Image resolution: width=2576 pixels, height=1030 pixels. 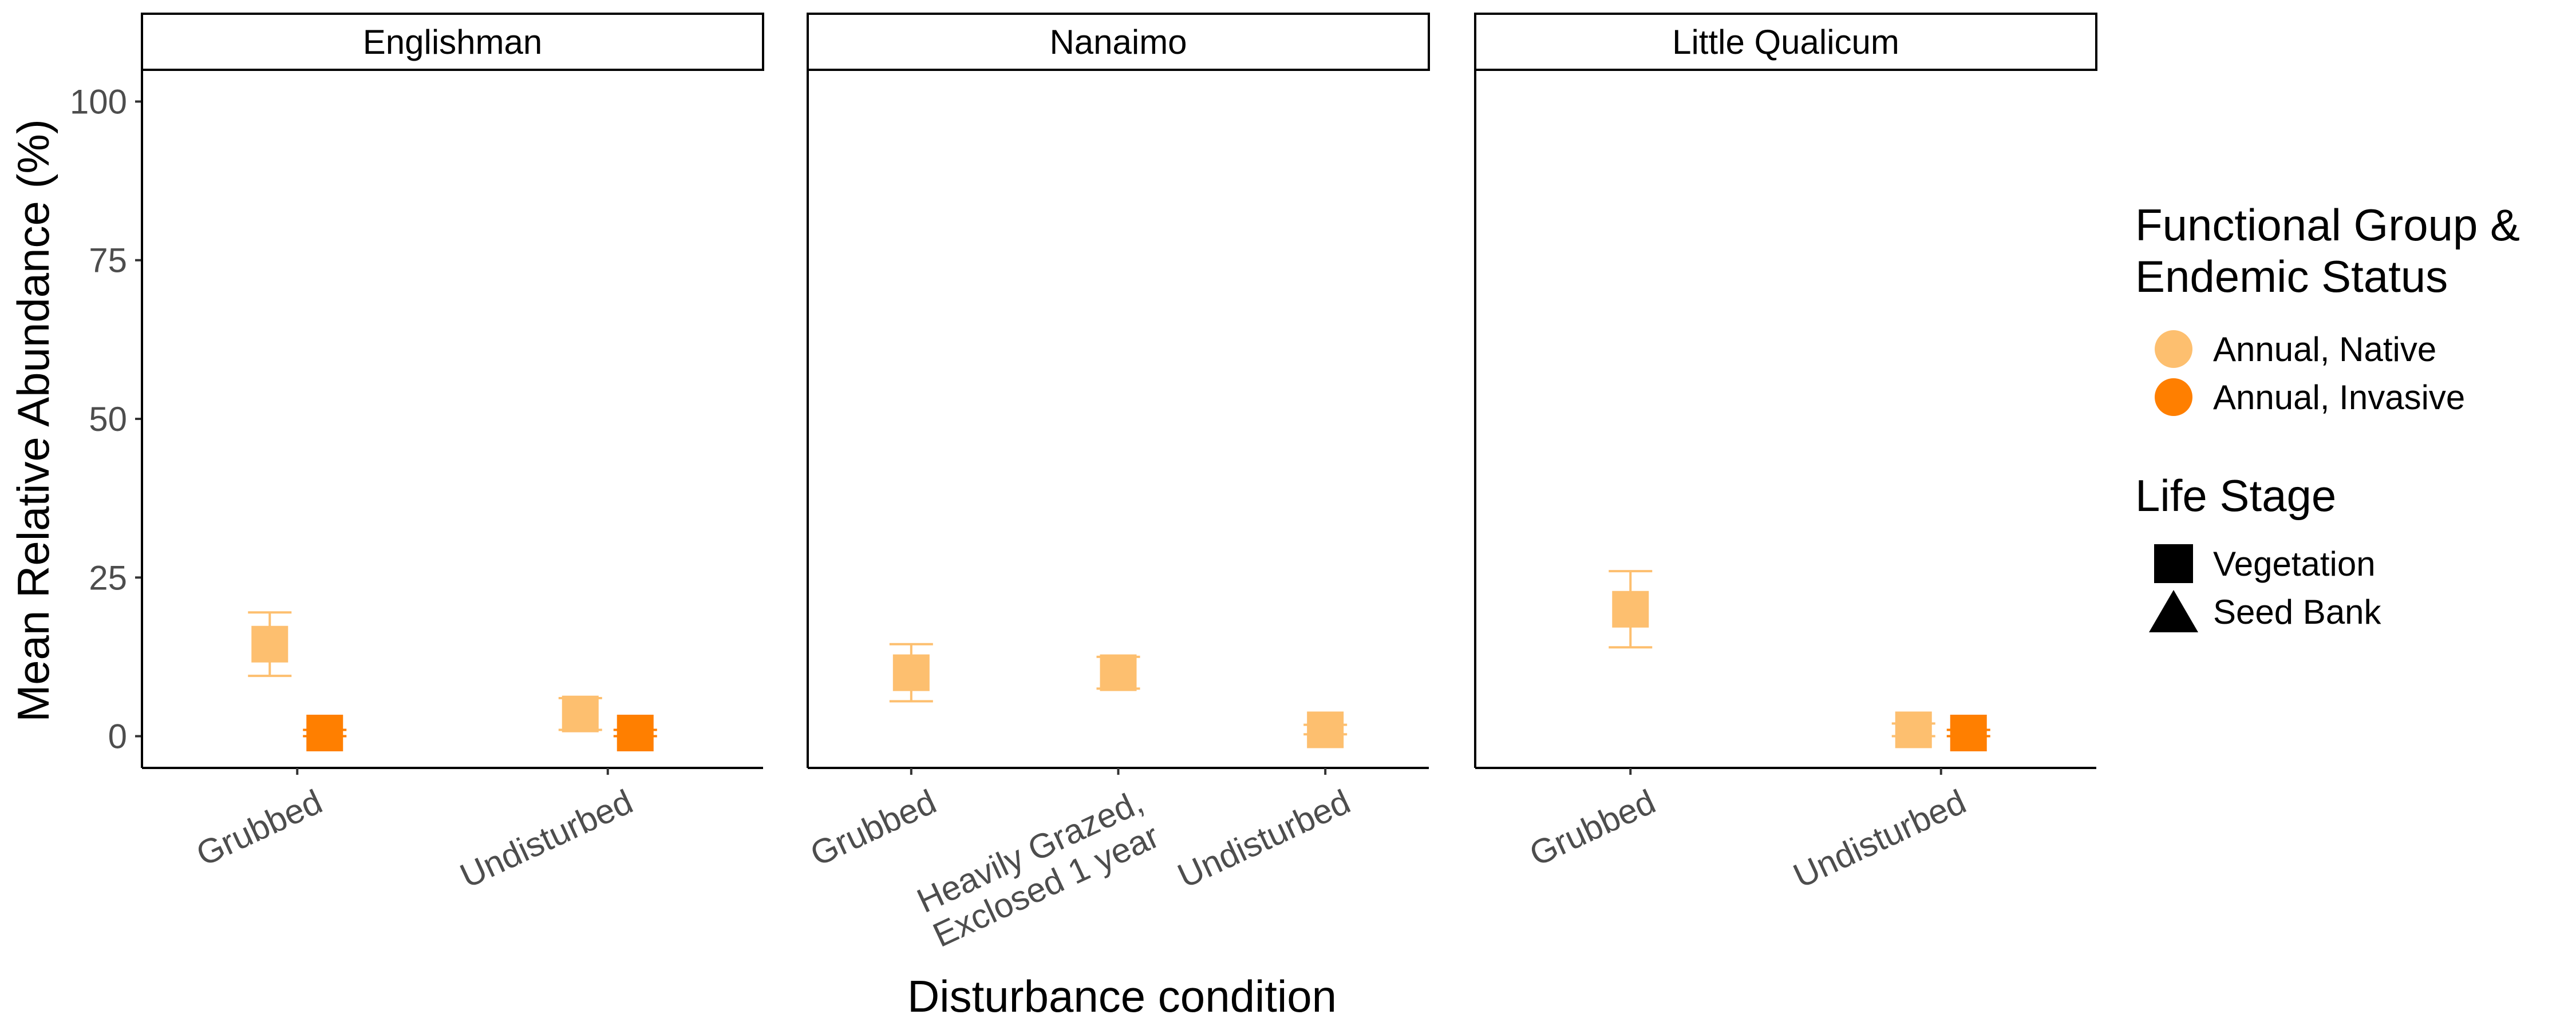 I want to click on legend-color-title-line1: Functional Group &, so click(x=2327, y=225).